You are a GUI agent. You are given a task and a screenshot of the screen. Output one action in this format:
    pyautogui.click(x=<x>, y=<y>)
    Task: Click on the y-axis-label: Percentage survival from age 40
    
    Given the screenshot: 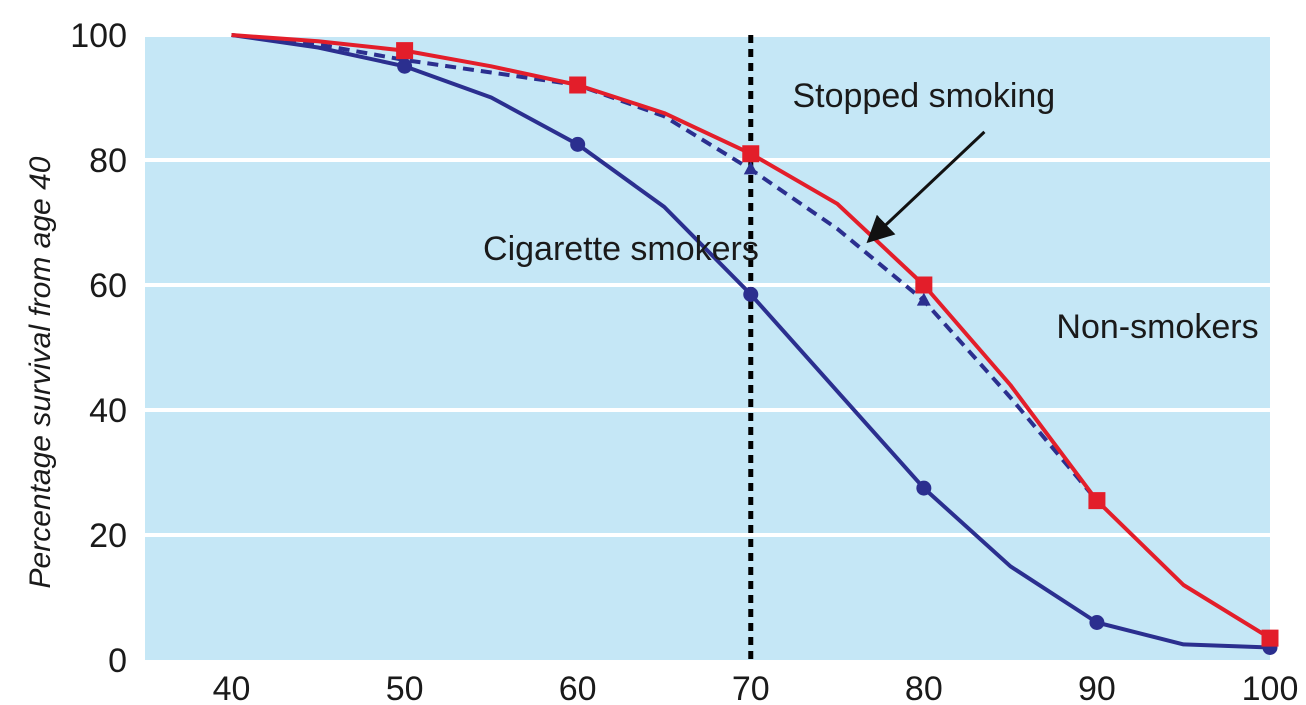 What is the action you would take?
    pyautogui.click(x=40, y=372)
    